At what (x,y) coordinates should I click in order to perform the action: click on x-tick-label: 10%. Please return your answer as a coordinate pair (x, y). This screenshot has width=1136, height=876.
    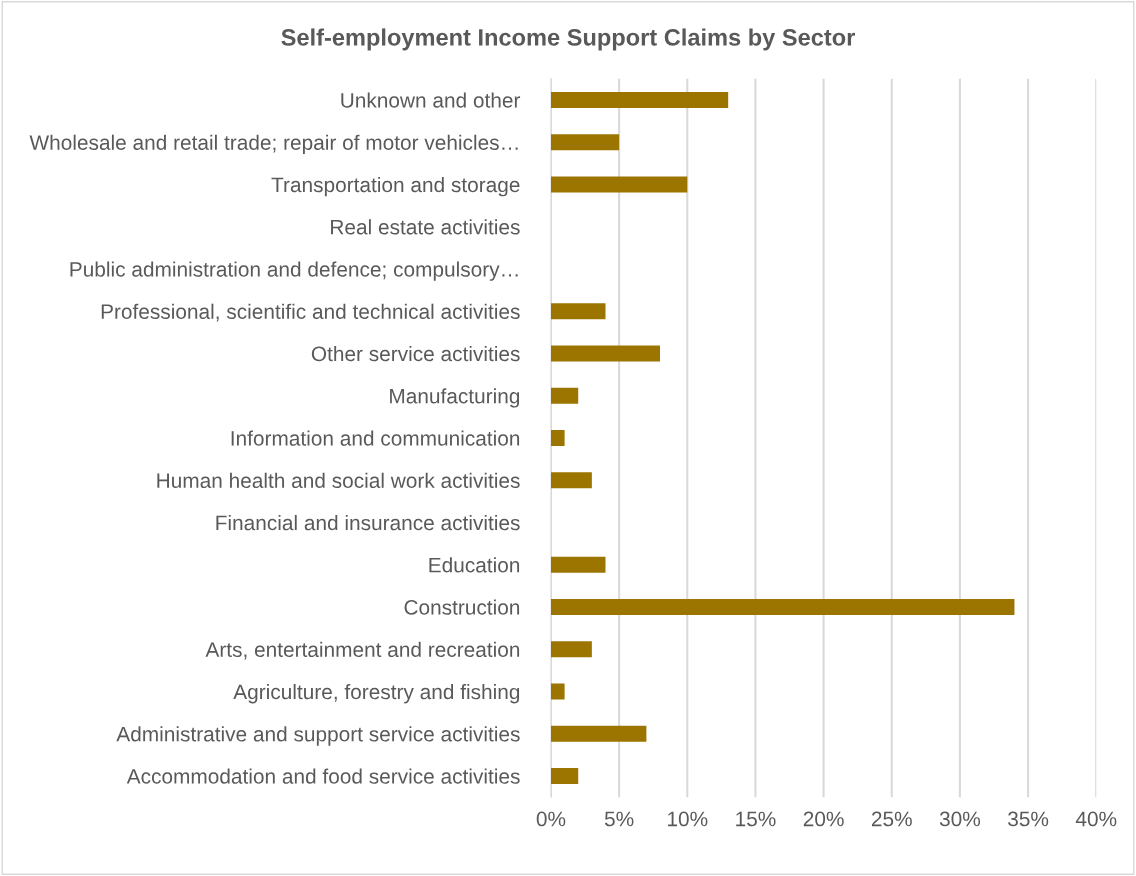
    Looking at the image, I should click on (688, 819).